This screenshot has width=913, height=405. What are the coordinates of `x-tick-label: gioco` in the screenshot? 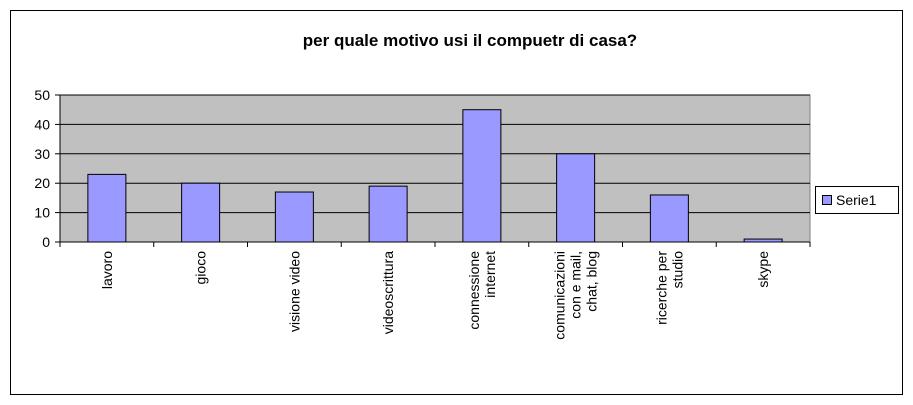 It's located at (201, 268).